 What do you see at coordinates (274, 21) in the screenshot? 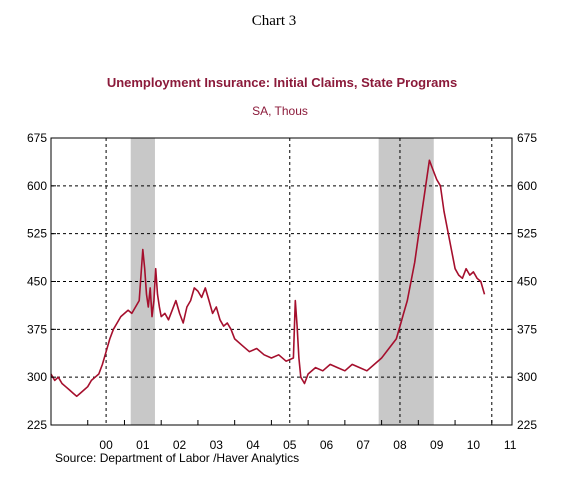
I see `chart-heading: Chart 3` at bounding box center [274, 21].